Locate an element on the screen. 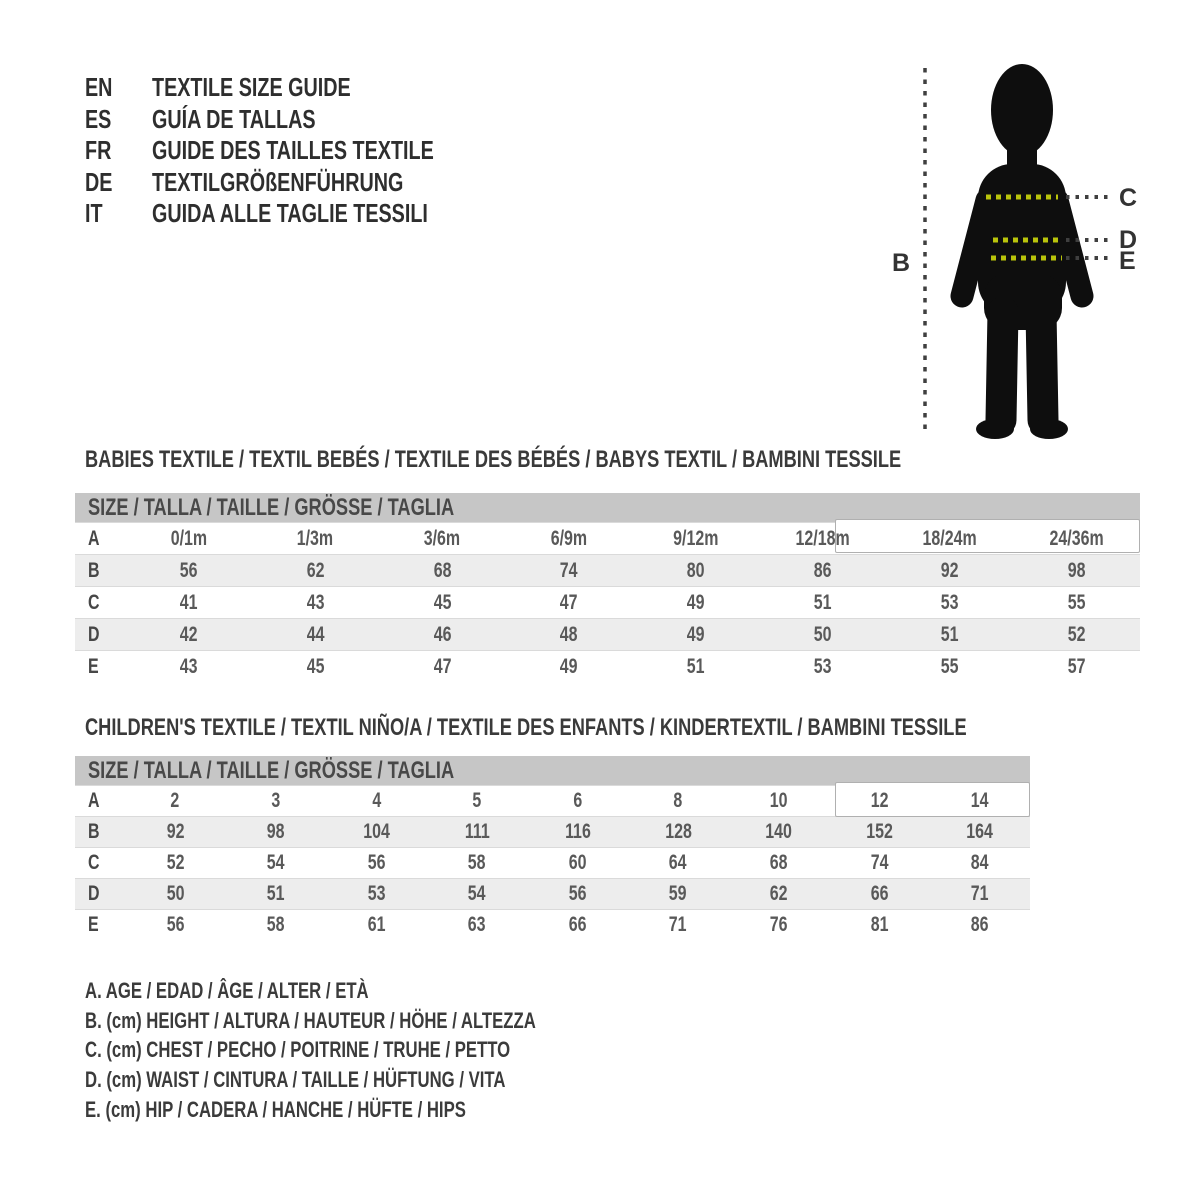  table-cell: 3/6m is located at coordinates (442, 538).